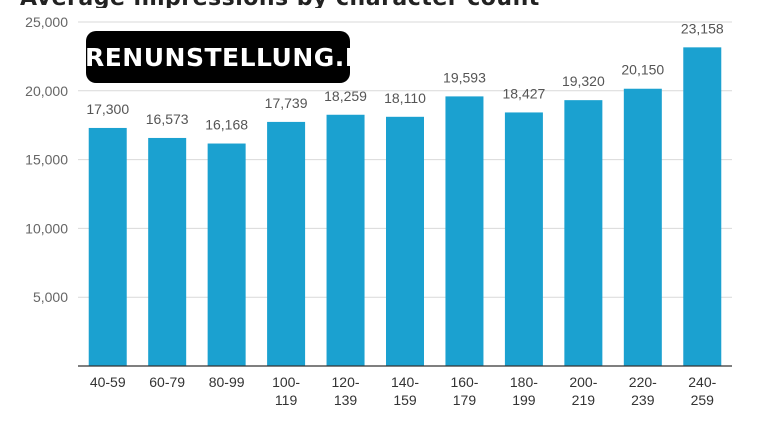 This screenshot has height=433, width=768. I want to click on value-label: 19,320, so click(583, 81).